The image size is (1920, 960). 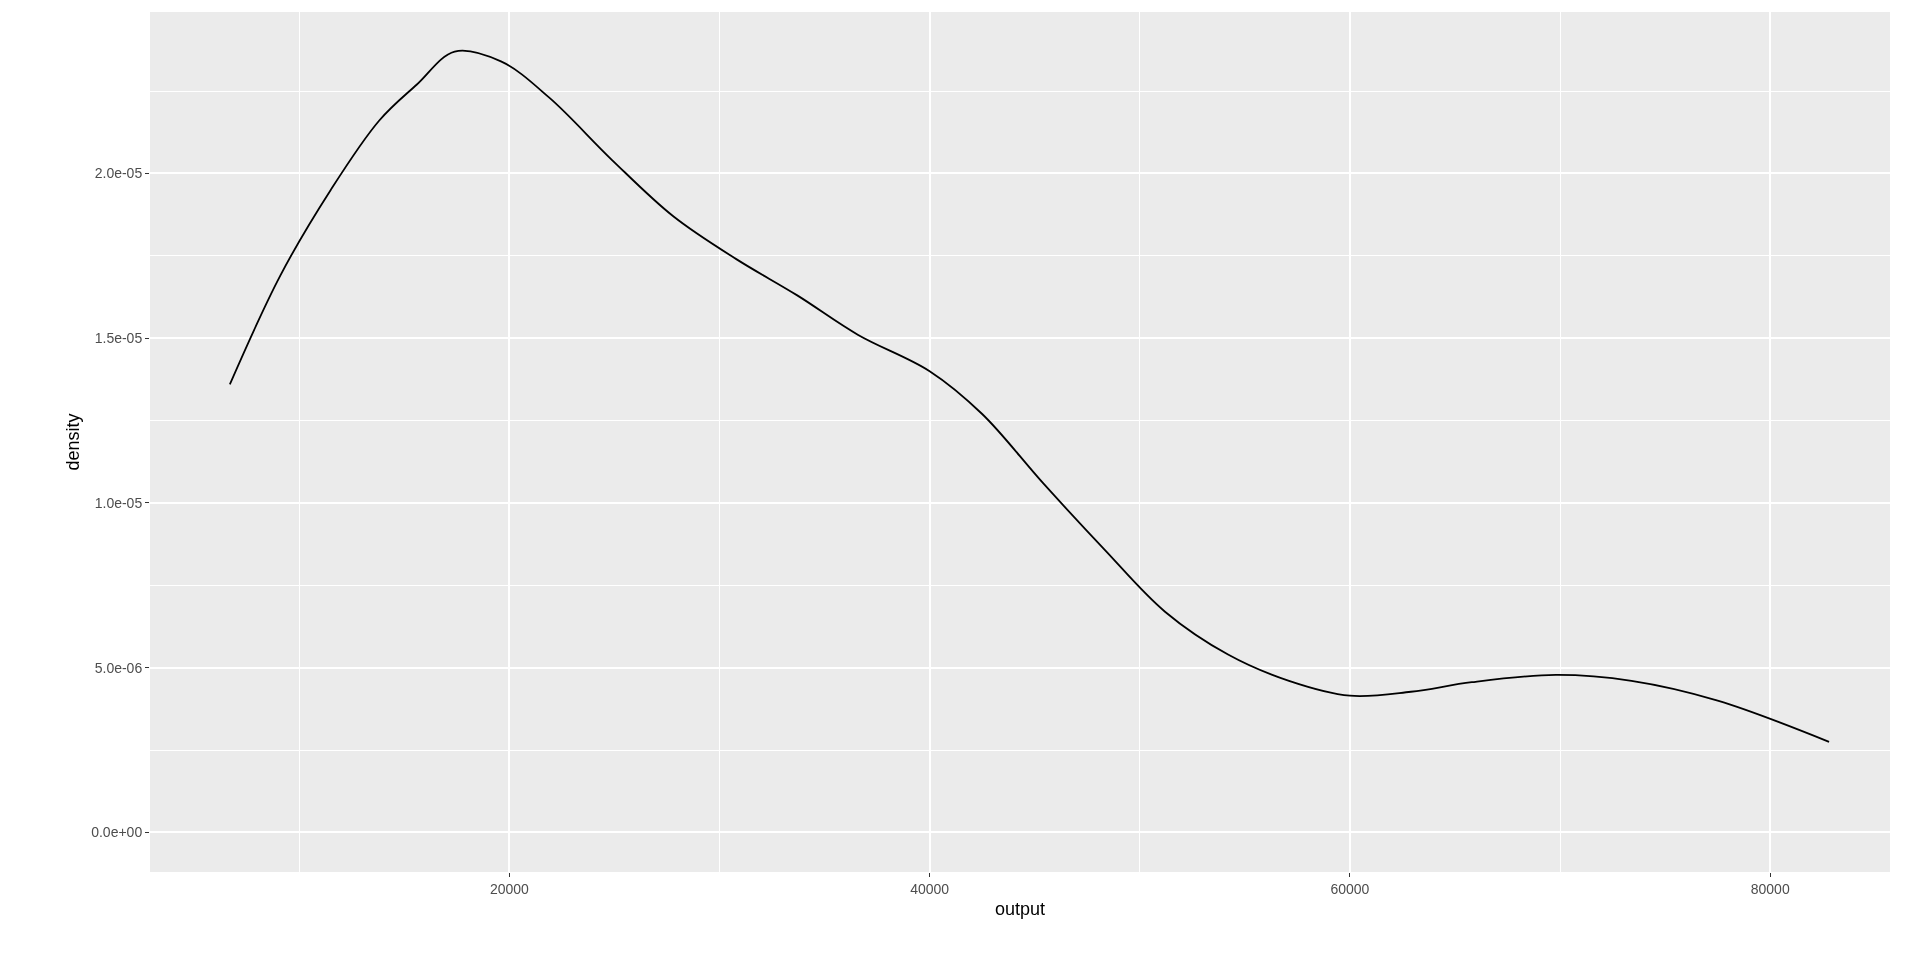 I want to click on y-tick-label: 5.0e-06, so click(x=118, y=667).